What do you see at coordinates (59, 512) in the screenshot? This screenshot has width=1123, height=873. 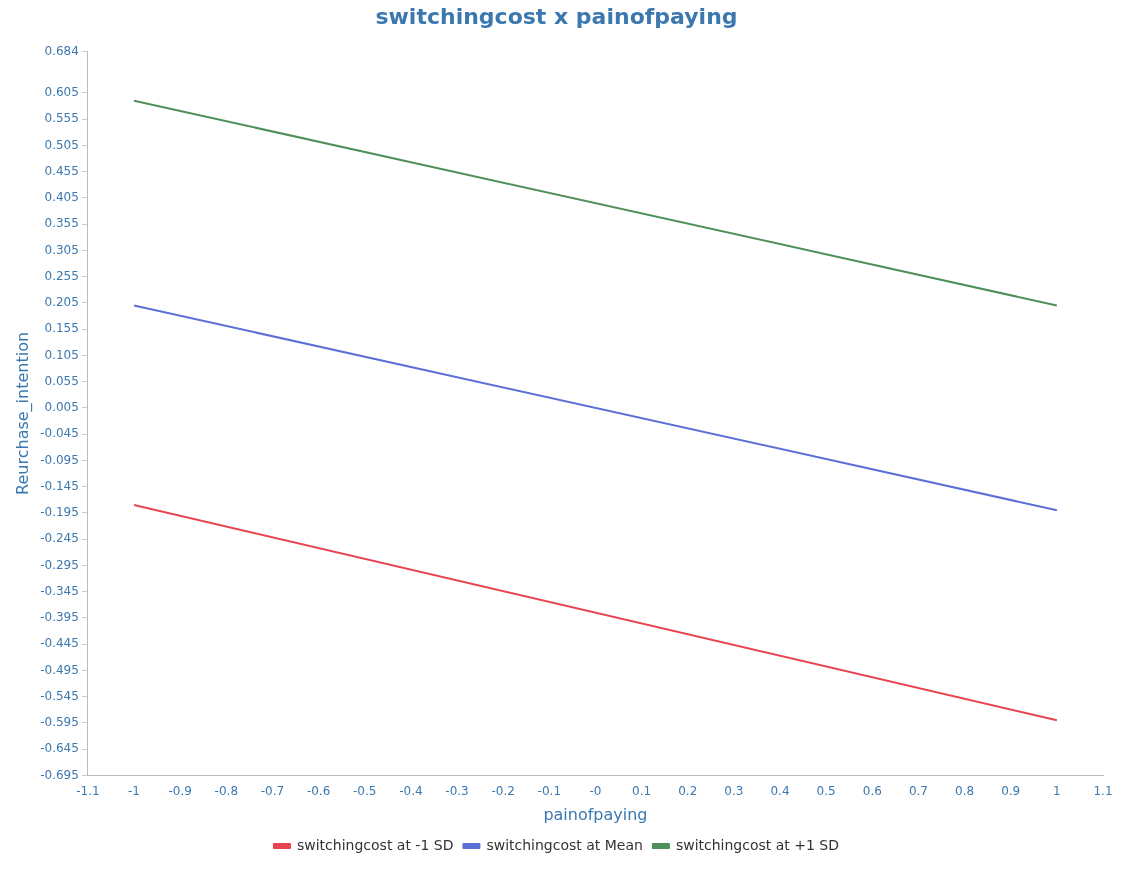 I see `y-tick-label: -0.195` at bounding box center [59, 512].